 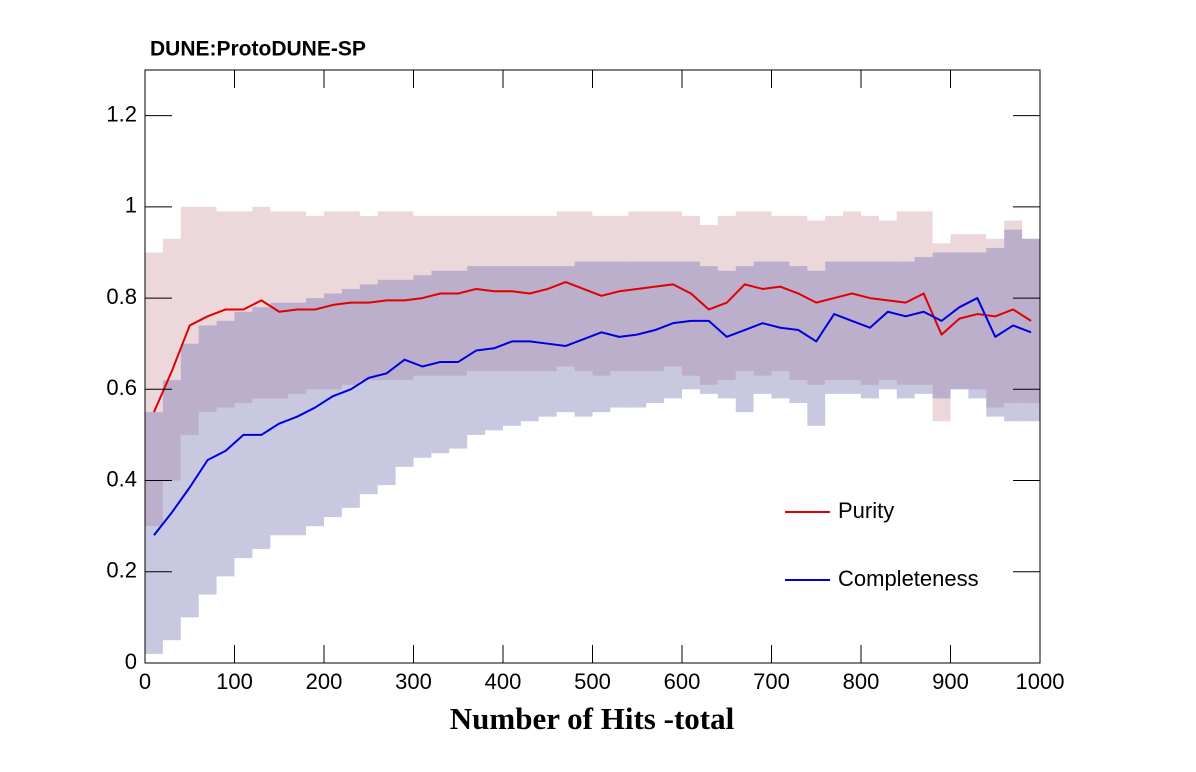 I want to click on chart-title: DUNE:ProtoDUNE-SP, so click(x=258, y=49).